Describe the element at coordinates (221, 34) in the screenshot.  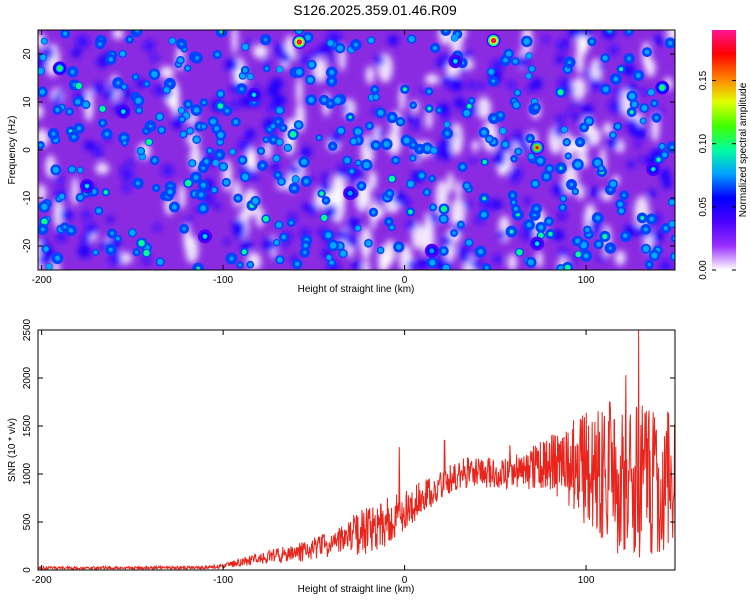
I see `heatmap-cell` at that location.